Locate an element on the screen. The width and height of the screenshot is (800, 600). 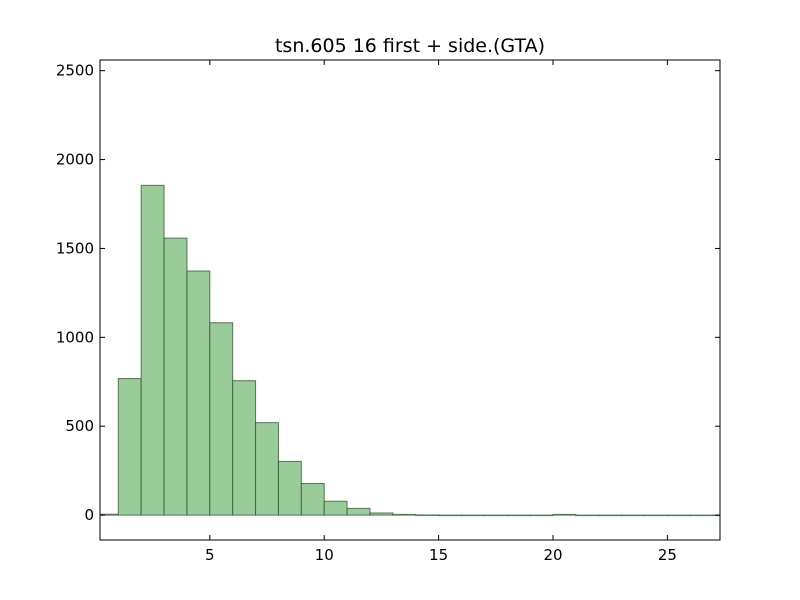
y-tick-label: 1000 is located at coordinates (75, 337).